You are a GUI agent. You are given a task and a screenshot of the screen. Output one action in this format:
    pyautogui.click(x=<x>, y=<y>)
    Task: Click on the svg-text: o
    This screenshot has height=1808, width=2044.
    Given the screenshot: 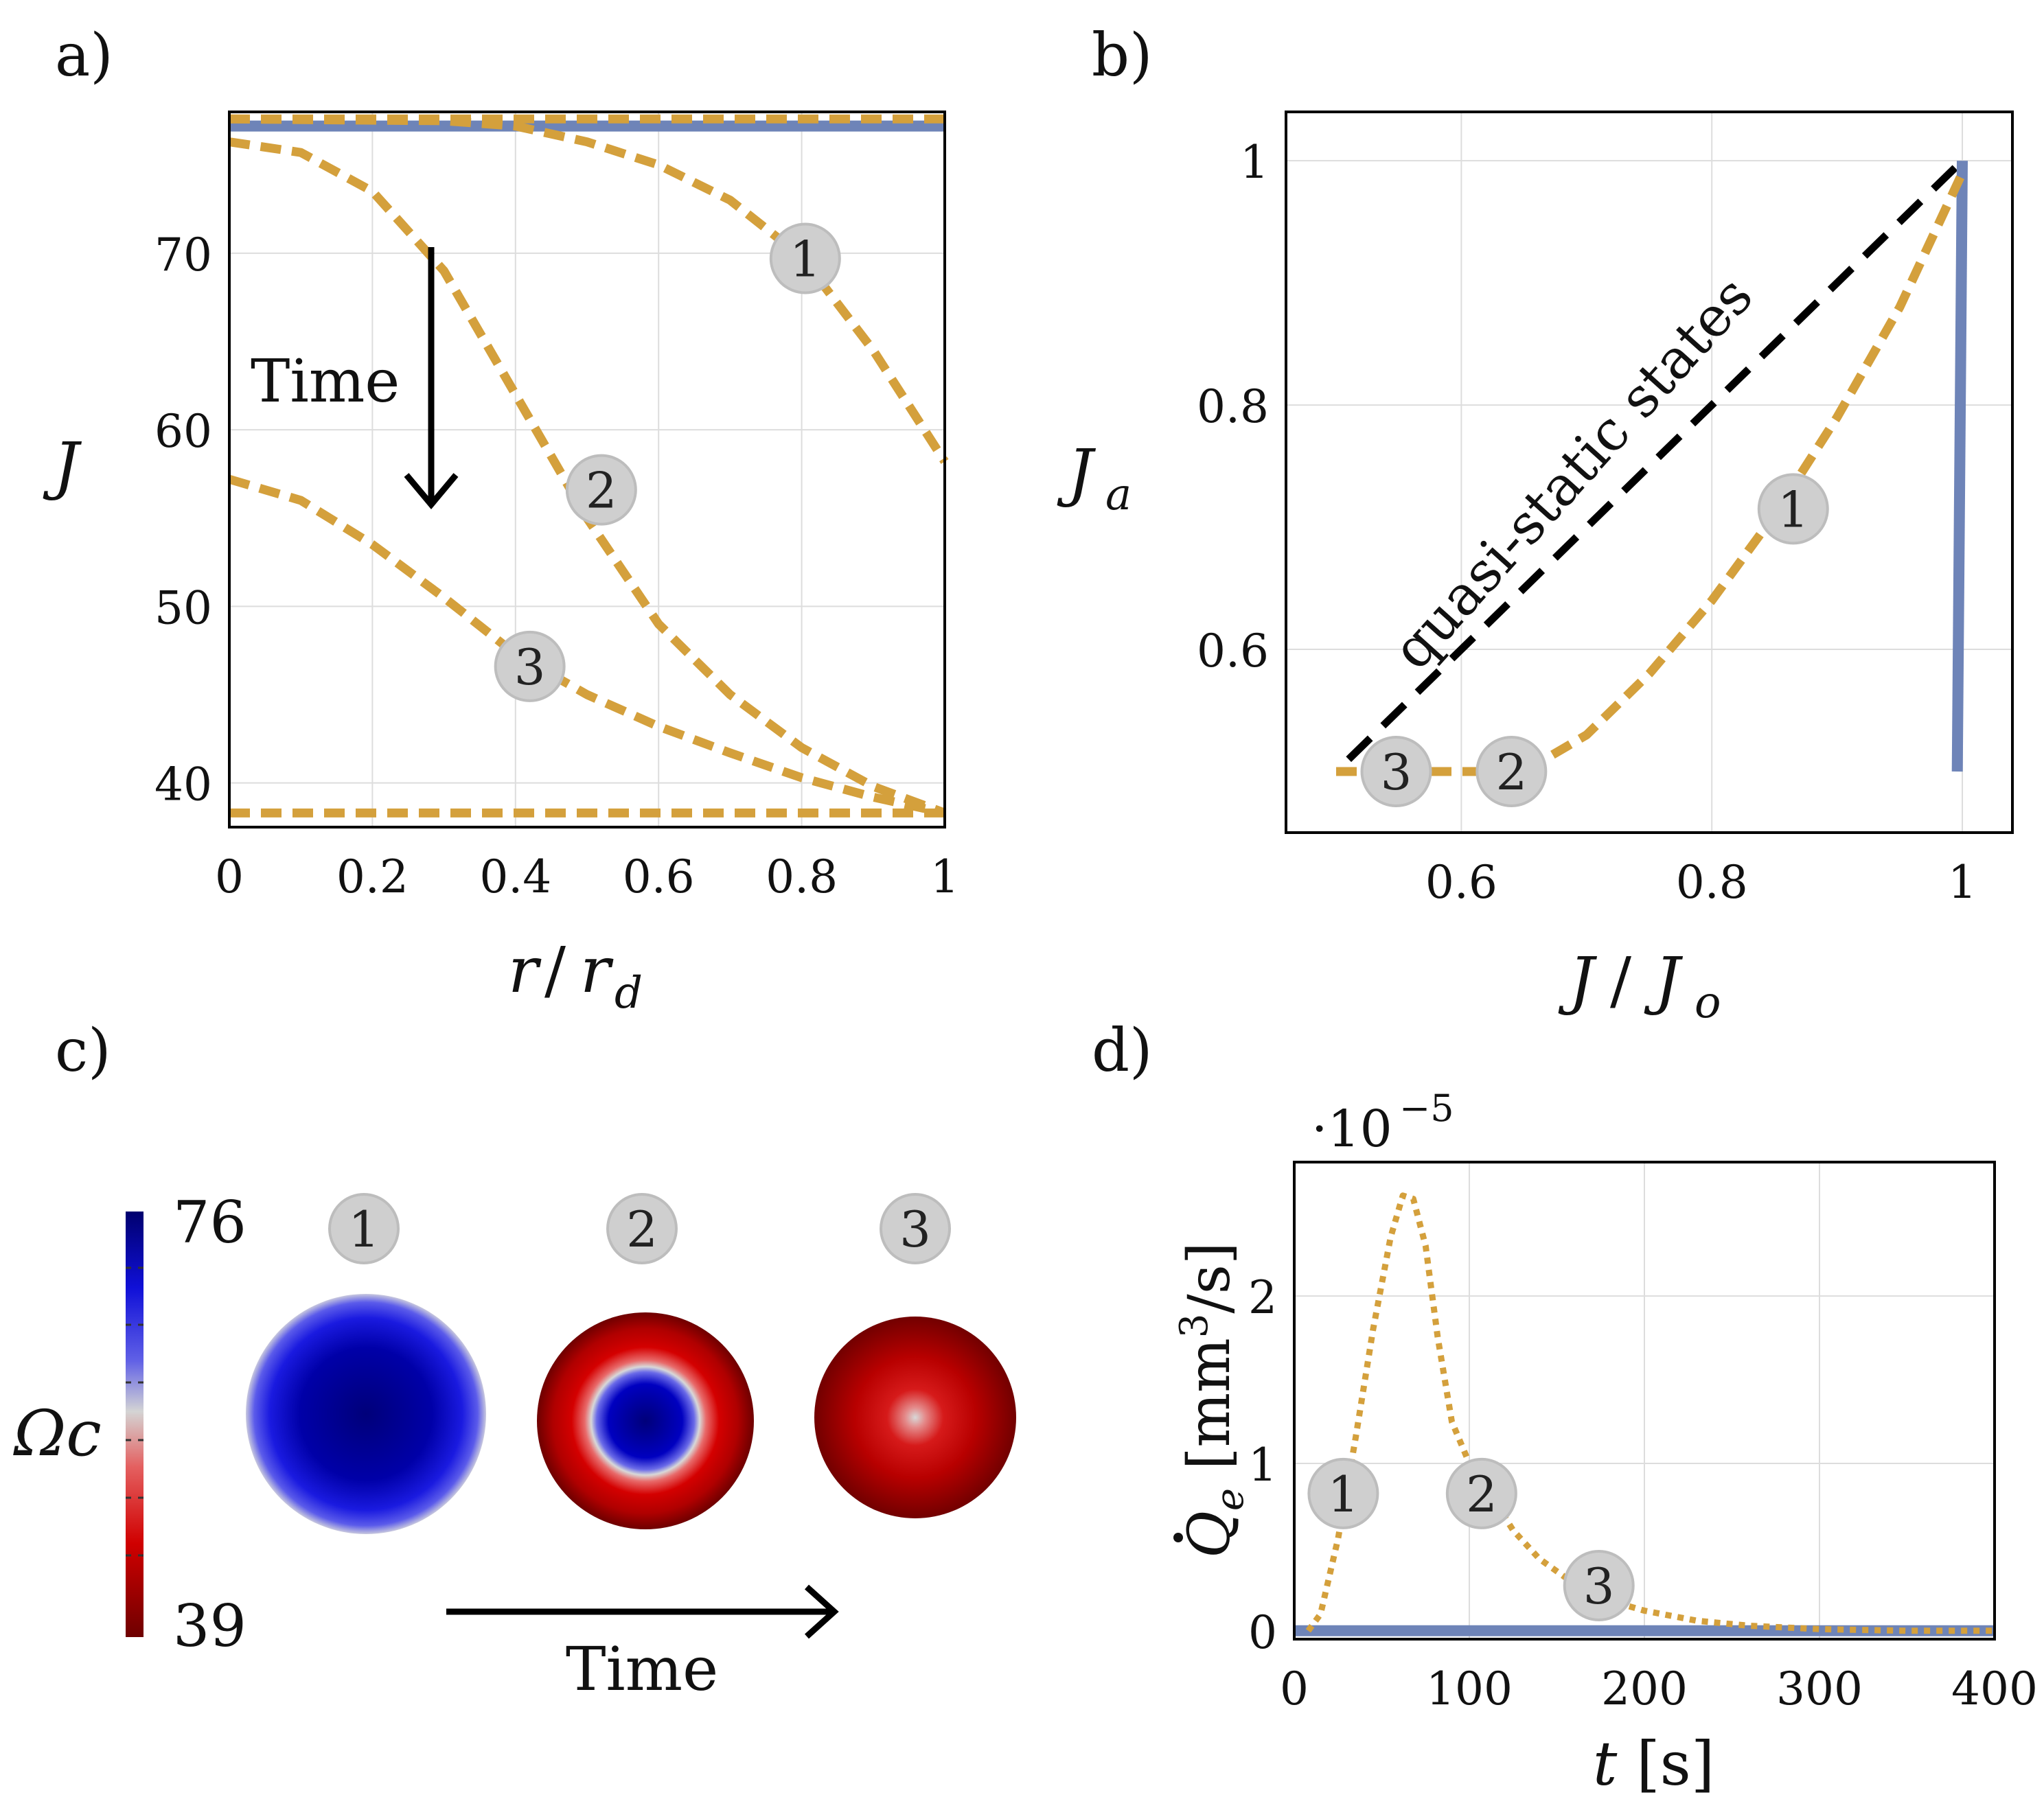 What is the action you would take?
    pyautogui.click(x=1708, y=1002)
    